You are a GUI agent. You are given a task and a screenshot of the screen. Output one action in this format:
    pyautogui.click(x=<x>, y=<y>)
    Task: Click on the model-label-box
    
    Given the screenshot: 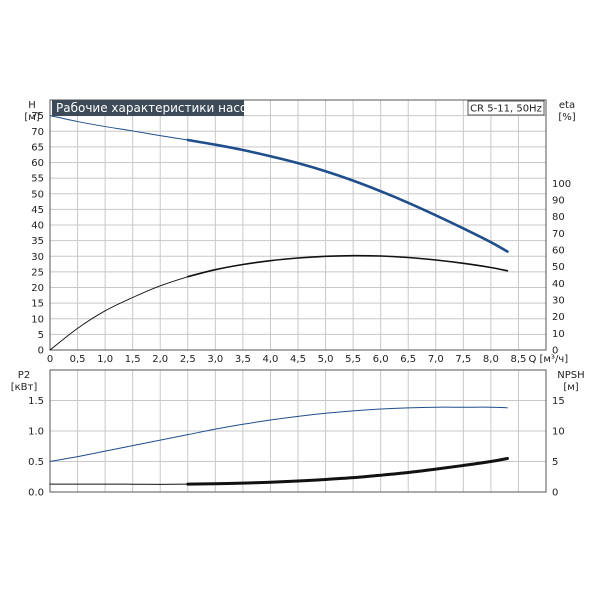 What is the action you would take?
    pyautogui.click(x=506, y=108)
    